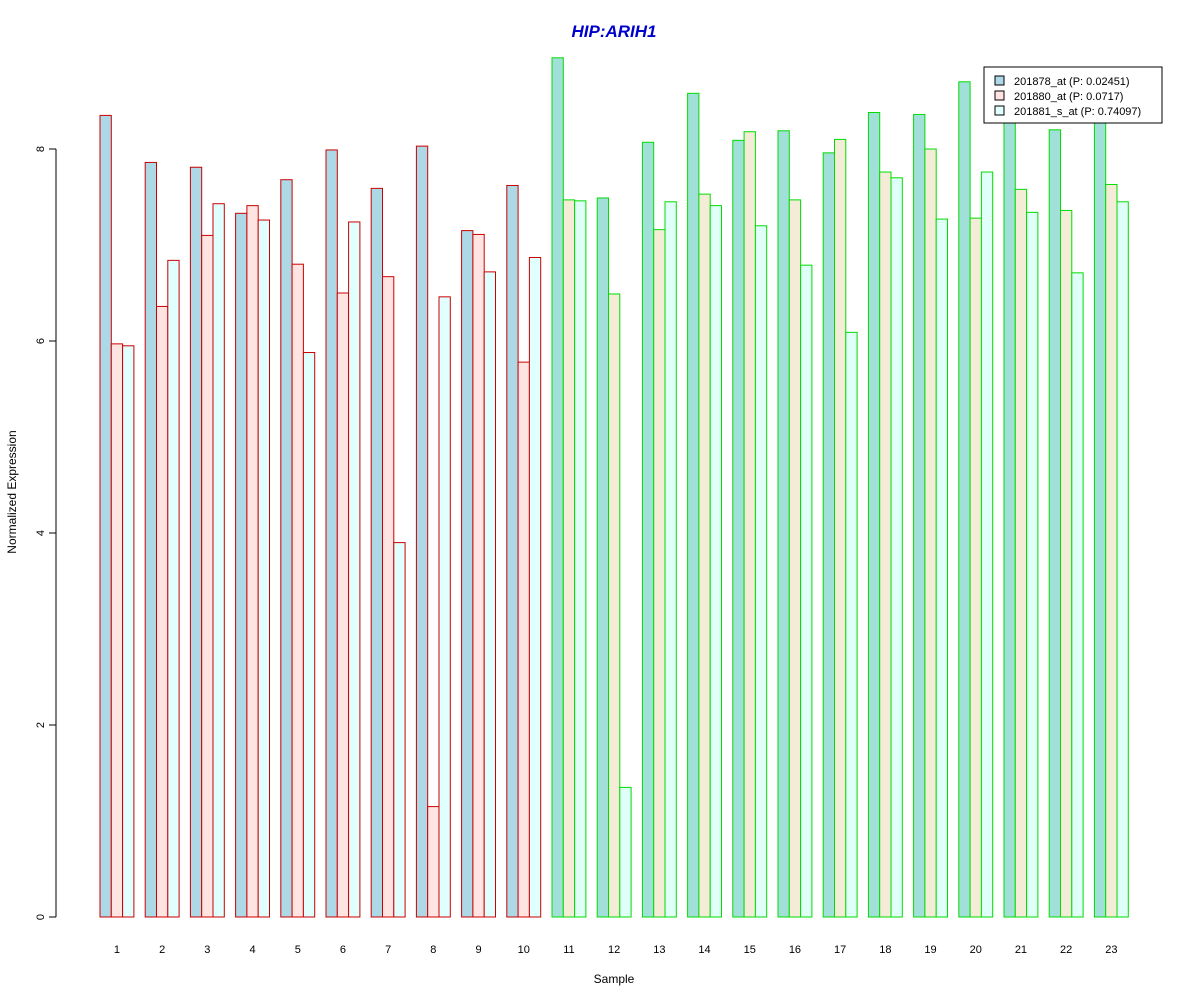  I want to click on x-tick-label: 17, so click(840, 950).